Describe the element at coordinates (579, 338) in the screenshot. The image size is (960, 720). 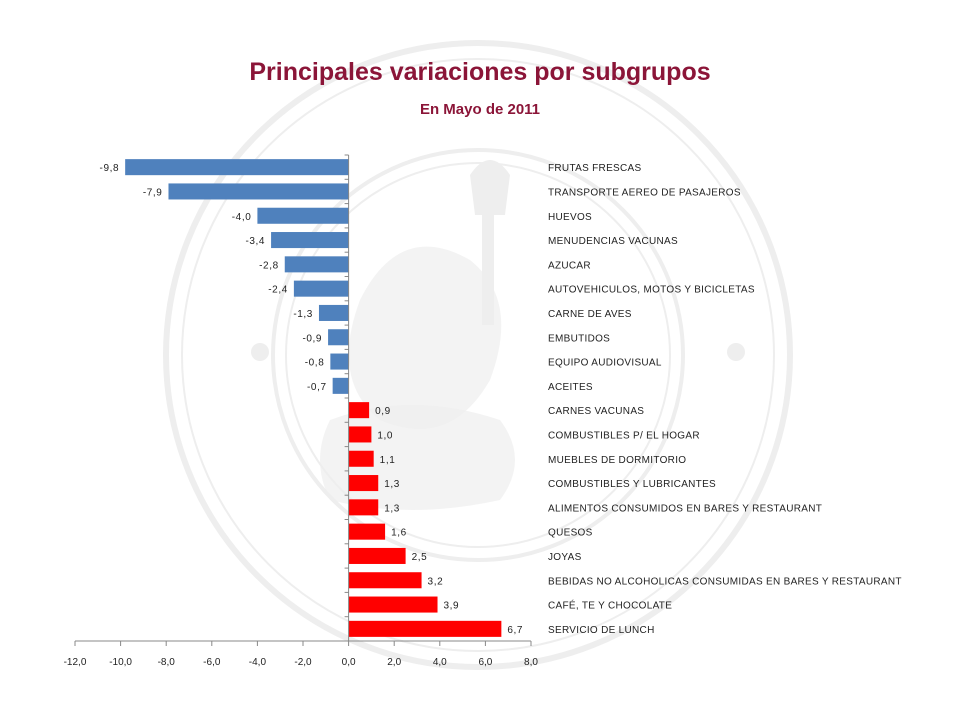
I see `category-label: EMBUTIDOS` at that location.